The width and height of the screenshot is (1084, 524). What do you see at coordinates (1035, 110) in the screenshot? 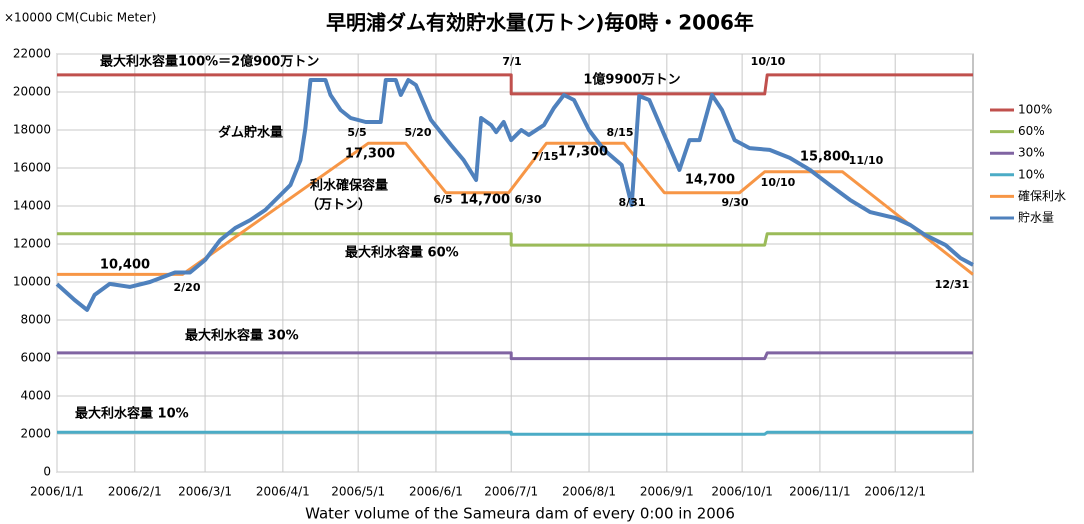
I see `legend-label: 100%` at bounding box center [1035, 110].